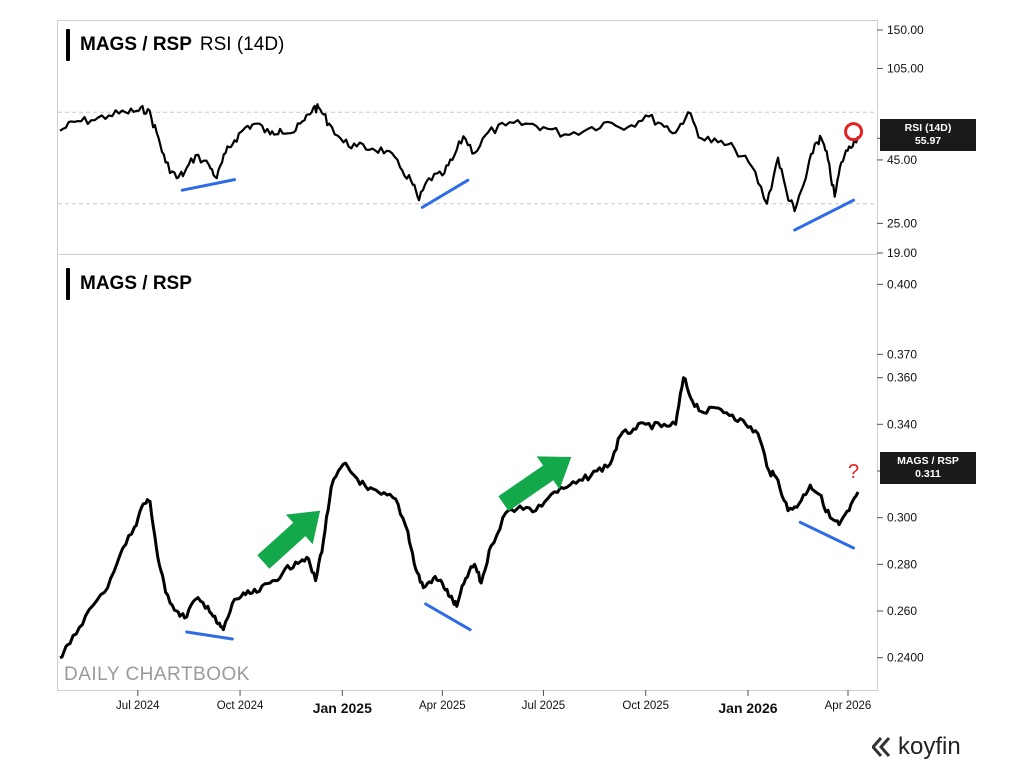 The image size is (1024, 772). What do you see at coordinates (848, 706) in the screenshot?
I see `x-tick-label: Apr 2026` at bounding box center [848, 706].